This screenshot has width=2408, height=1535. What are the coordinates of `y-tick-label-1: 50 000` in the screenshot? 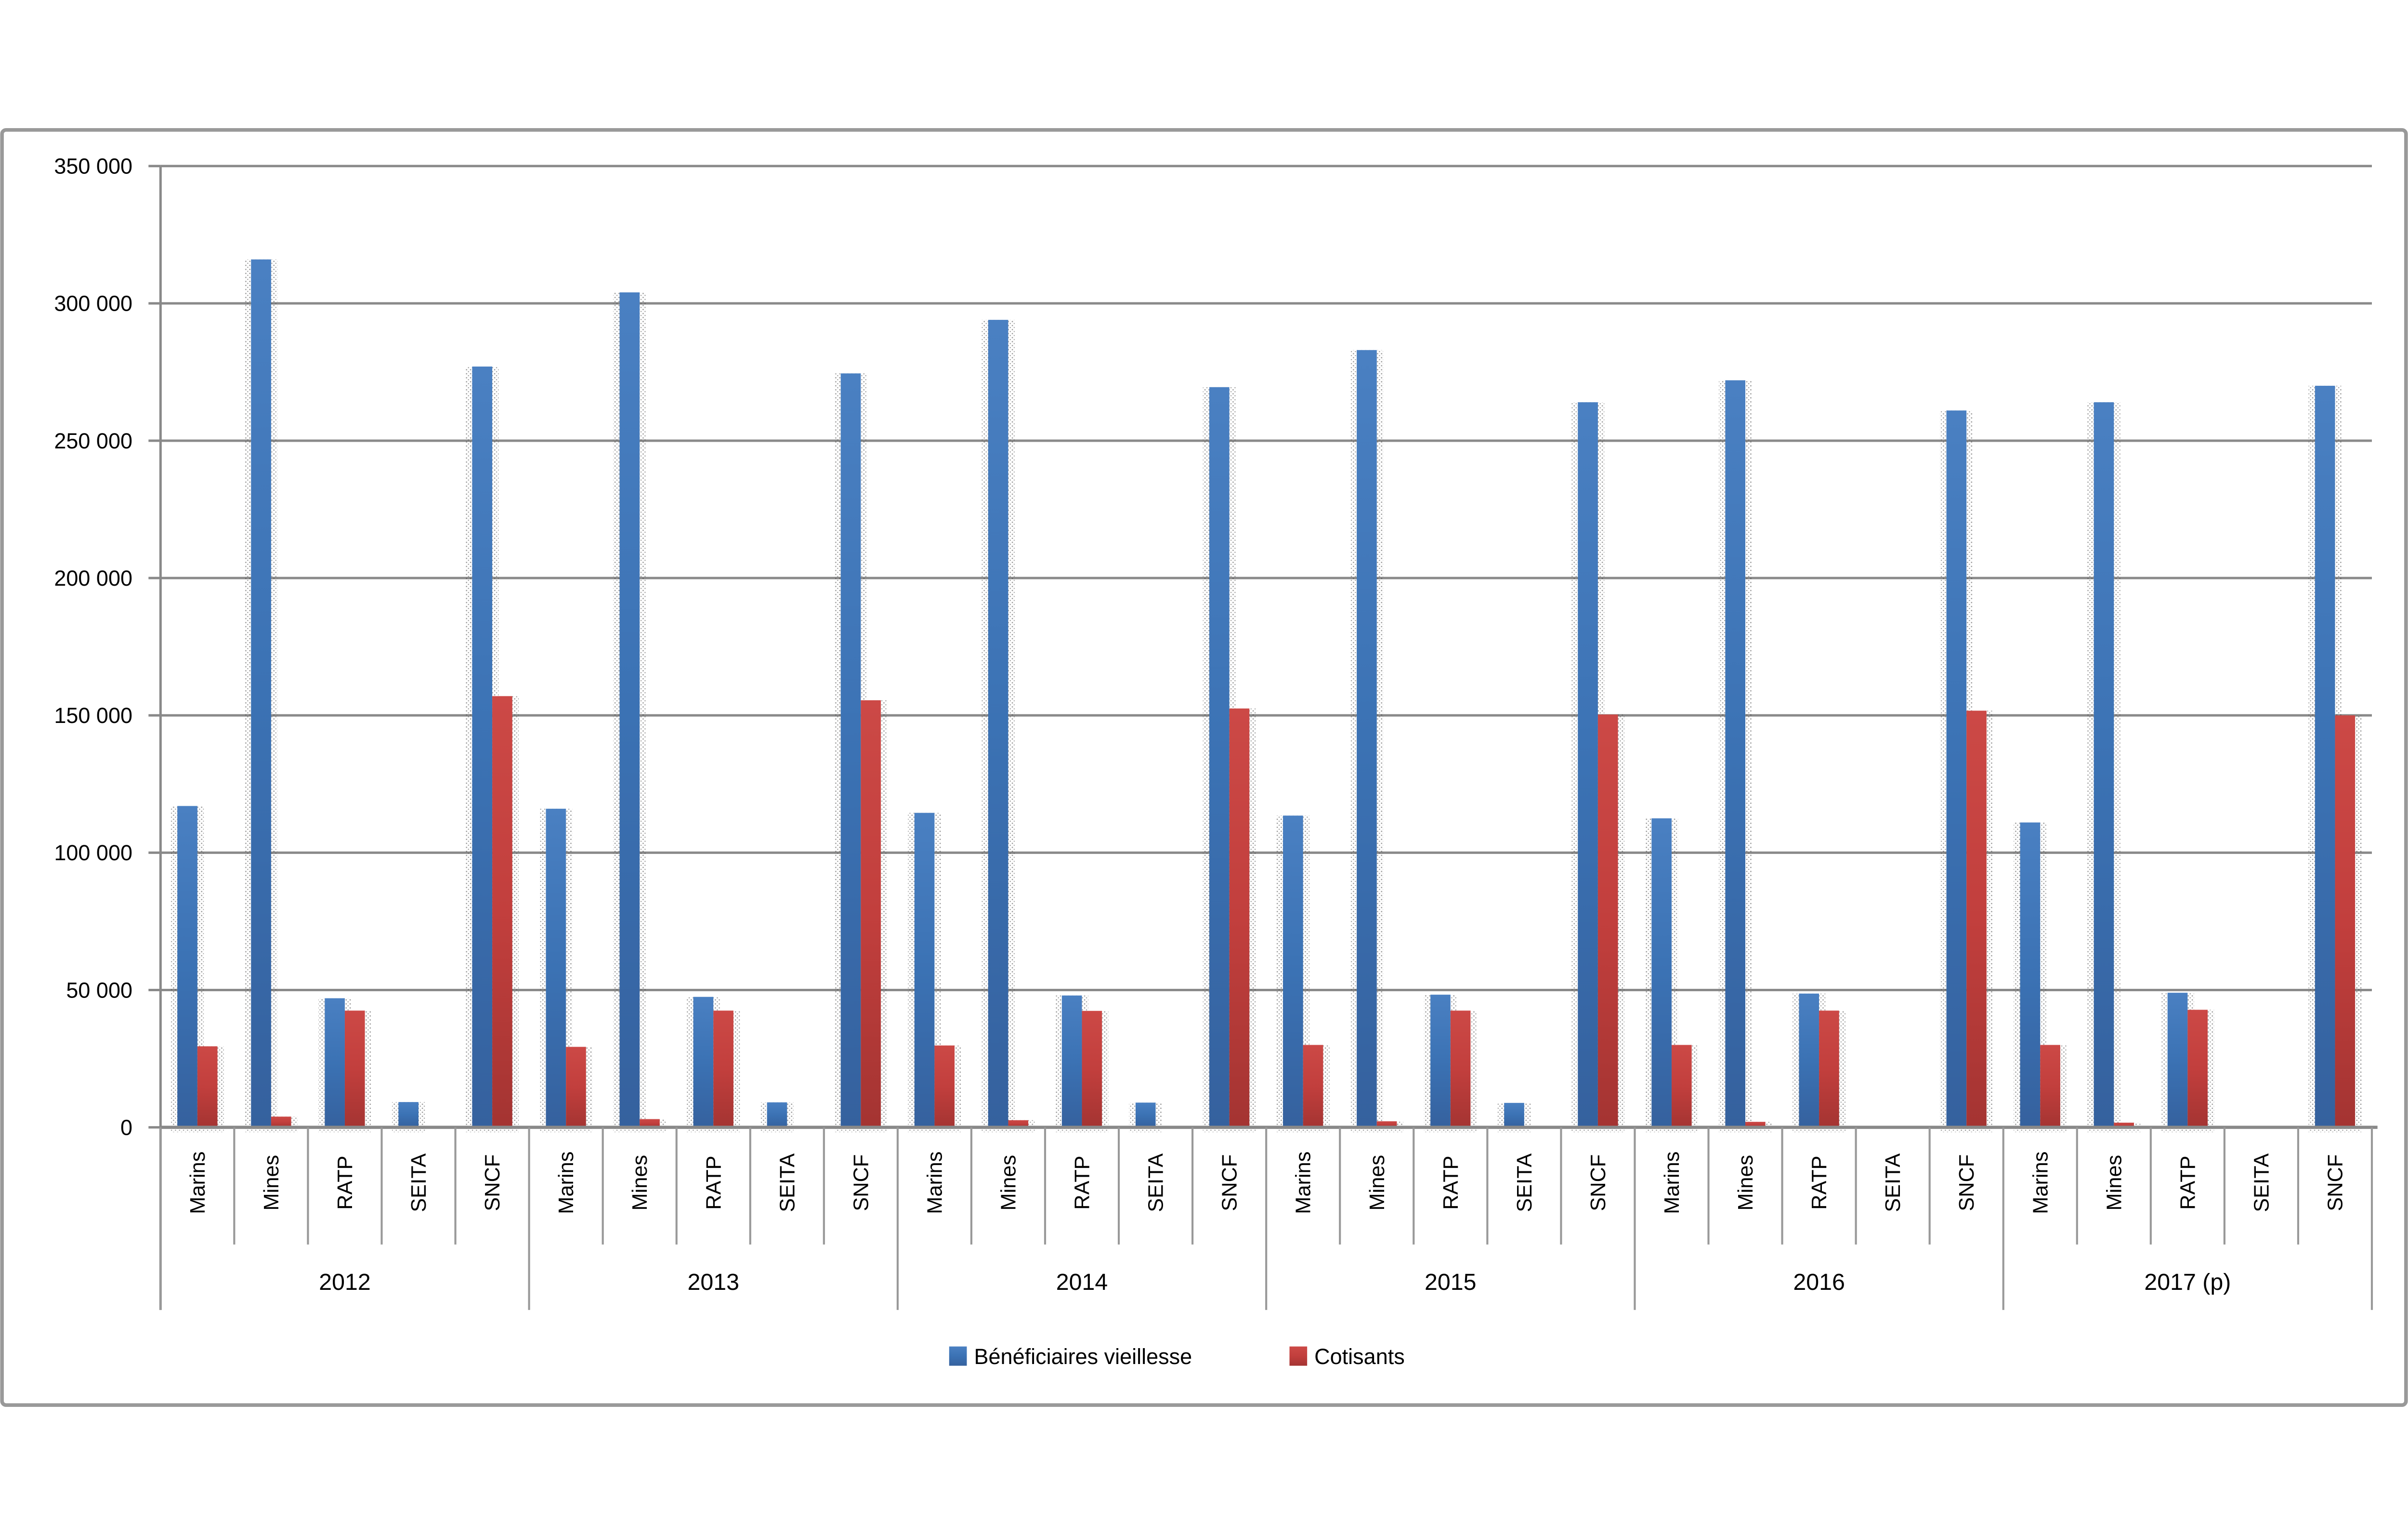 It's located at (99, 990).